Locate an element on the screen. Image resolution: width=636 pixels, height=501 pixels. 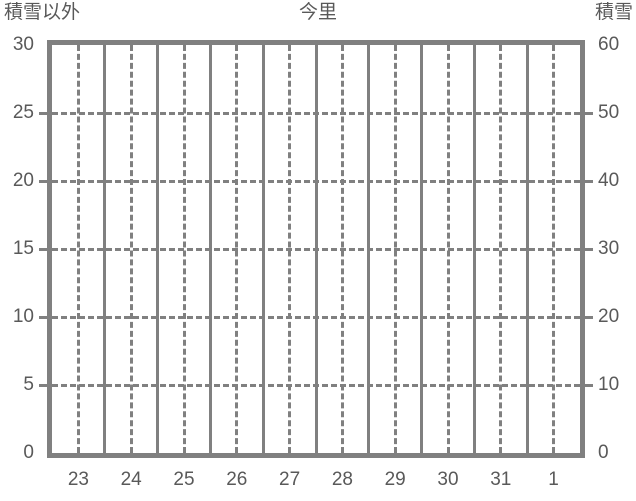
y-axis-label-left: 20 is located at coordinates (23, 180).